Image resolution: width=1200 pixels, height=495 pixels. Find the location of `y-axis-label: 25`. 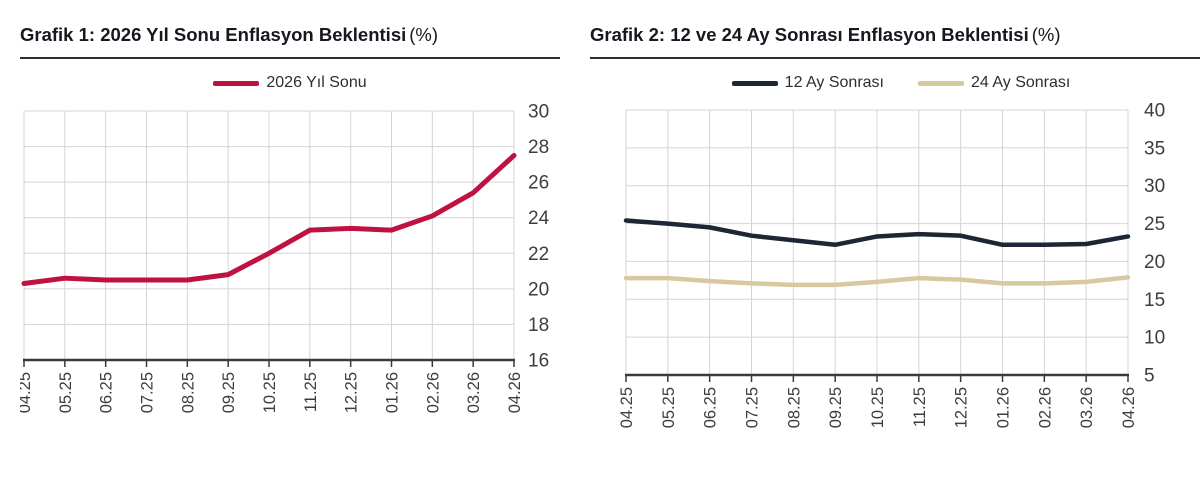

y-axis-label: 25 is located at coordinates (1154, 224).